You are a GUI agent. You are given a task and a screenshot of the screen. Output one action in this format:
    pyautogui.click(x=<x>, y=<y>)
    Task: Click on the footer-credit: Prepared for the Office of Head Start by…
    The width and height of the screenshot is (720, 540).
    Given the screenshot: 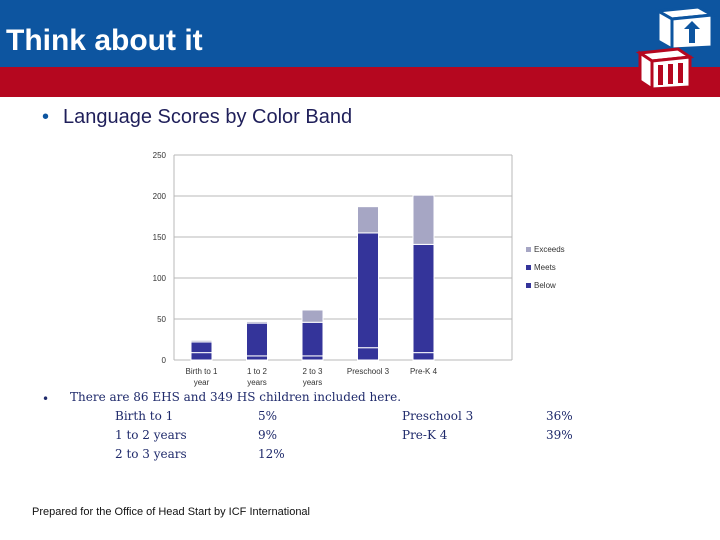 What is the action you would take?
    pyautogui.click(x=171, y=512)
    